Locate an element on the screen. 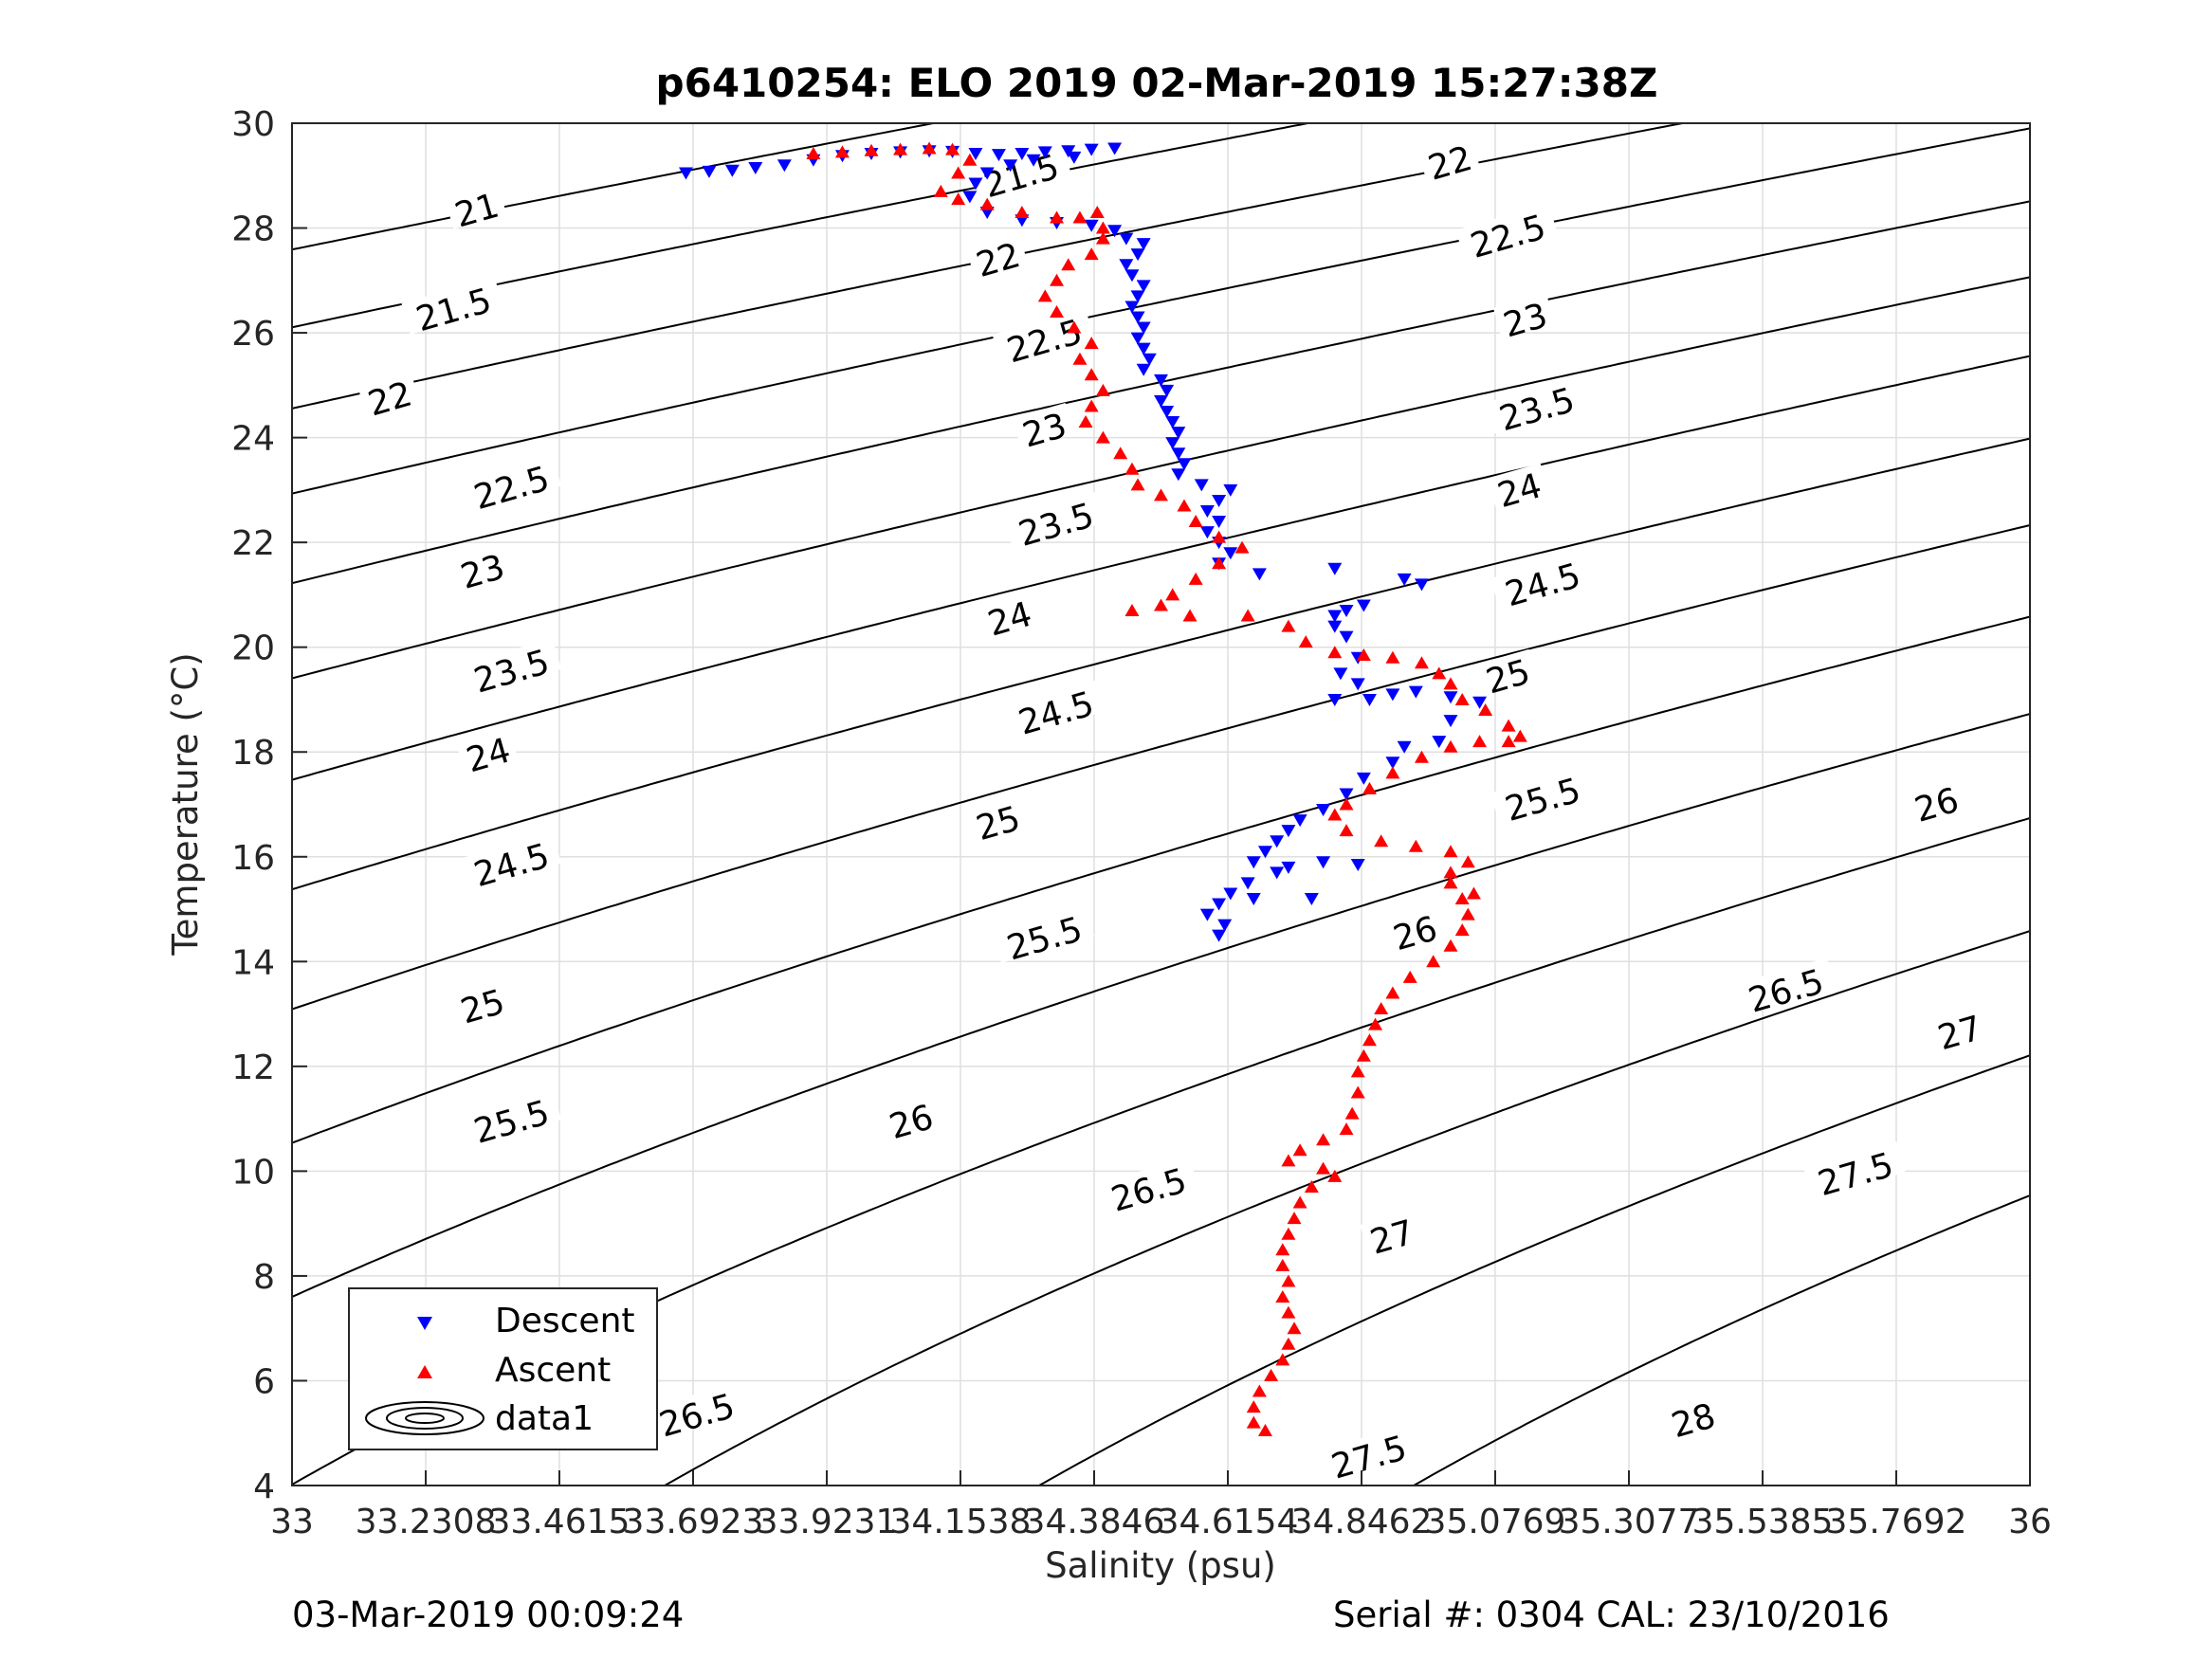 Image resolution: width=2212 pixels, height=1659 pixels. y-tick-label: 20 is located at coordinates (253, 648).